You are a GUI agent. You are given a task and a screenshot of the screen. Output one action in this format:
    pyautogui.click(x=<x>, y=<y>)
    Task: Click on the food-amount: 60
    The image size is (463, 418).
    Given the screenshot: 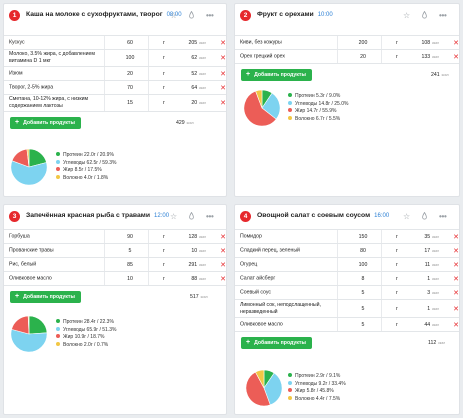 What is the action you would take?
    pyautogui.click(x=130, y=42)
    